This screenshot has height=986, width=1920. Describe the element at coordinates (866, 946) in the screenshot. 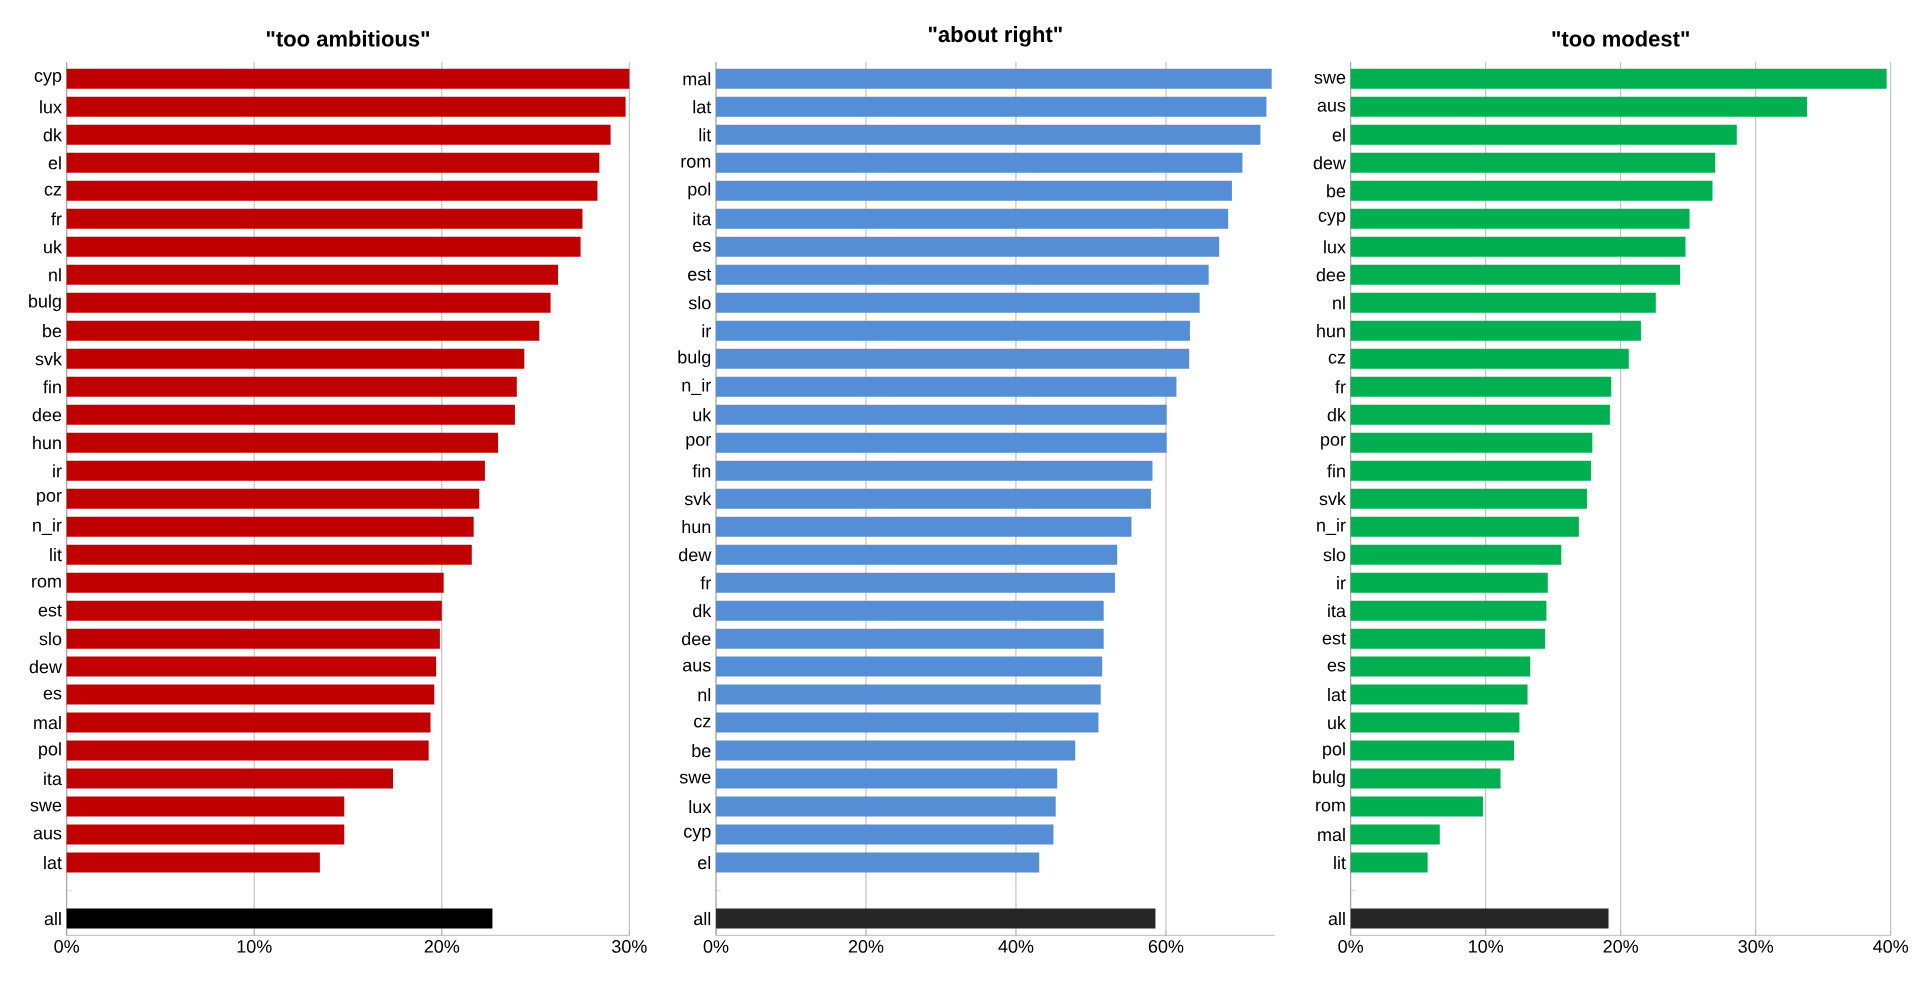

I see `x-tick-label: 20%` at that location.